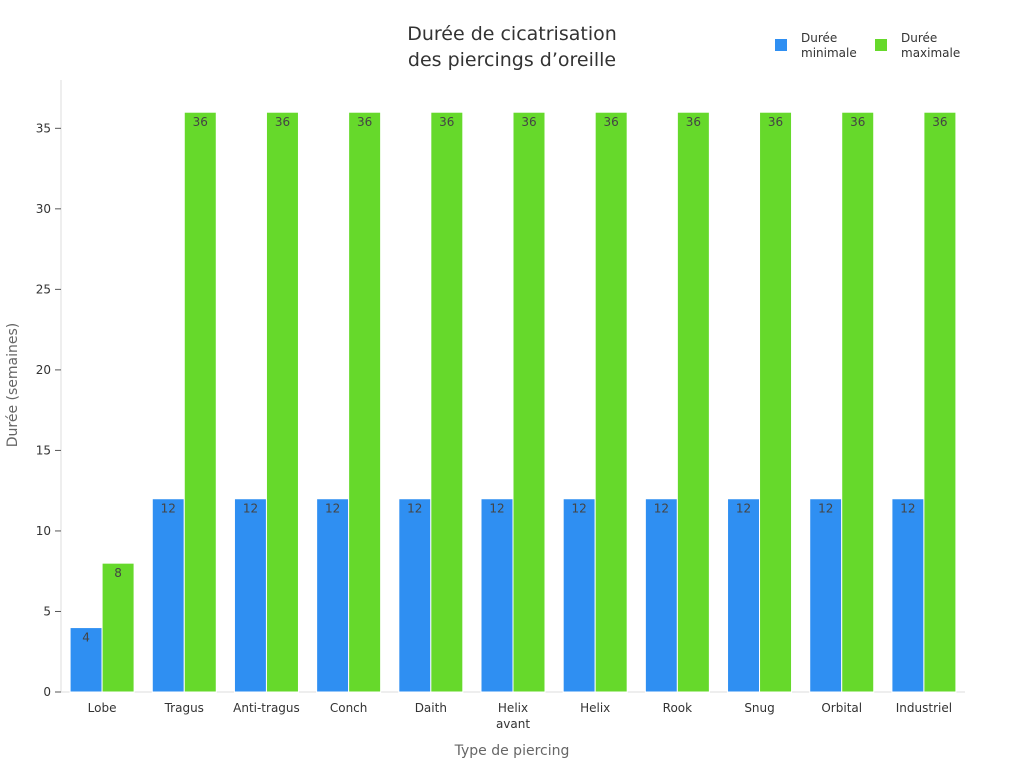 The width and height of the screenshot is (1024, 768). I want to click on x-tick-label: Industriel, so click(924, 708).